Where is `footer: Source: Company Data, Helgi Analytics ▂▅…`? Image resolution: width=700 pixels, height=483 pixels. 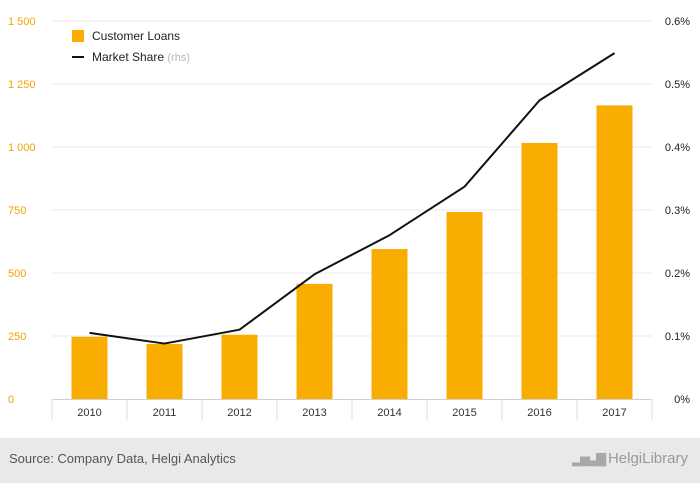 footer: Source: Company Data, Helgi Analytics ▂▅… is located at coordinates (350, 460).